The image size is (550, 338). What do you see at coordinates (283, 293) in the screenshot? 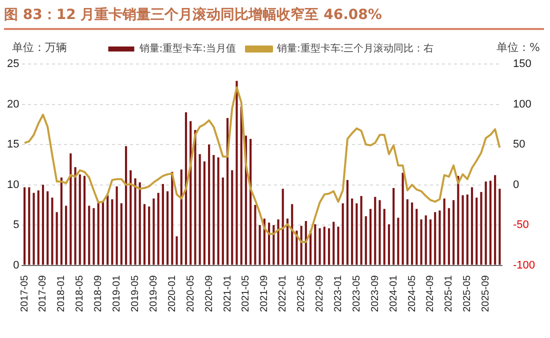
I see `x-tick-label: 2022-01` at bounding box center [283, 293].